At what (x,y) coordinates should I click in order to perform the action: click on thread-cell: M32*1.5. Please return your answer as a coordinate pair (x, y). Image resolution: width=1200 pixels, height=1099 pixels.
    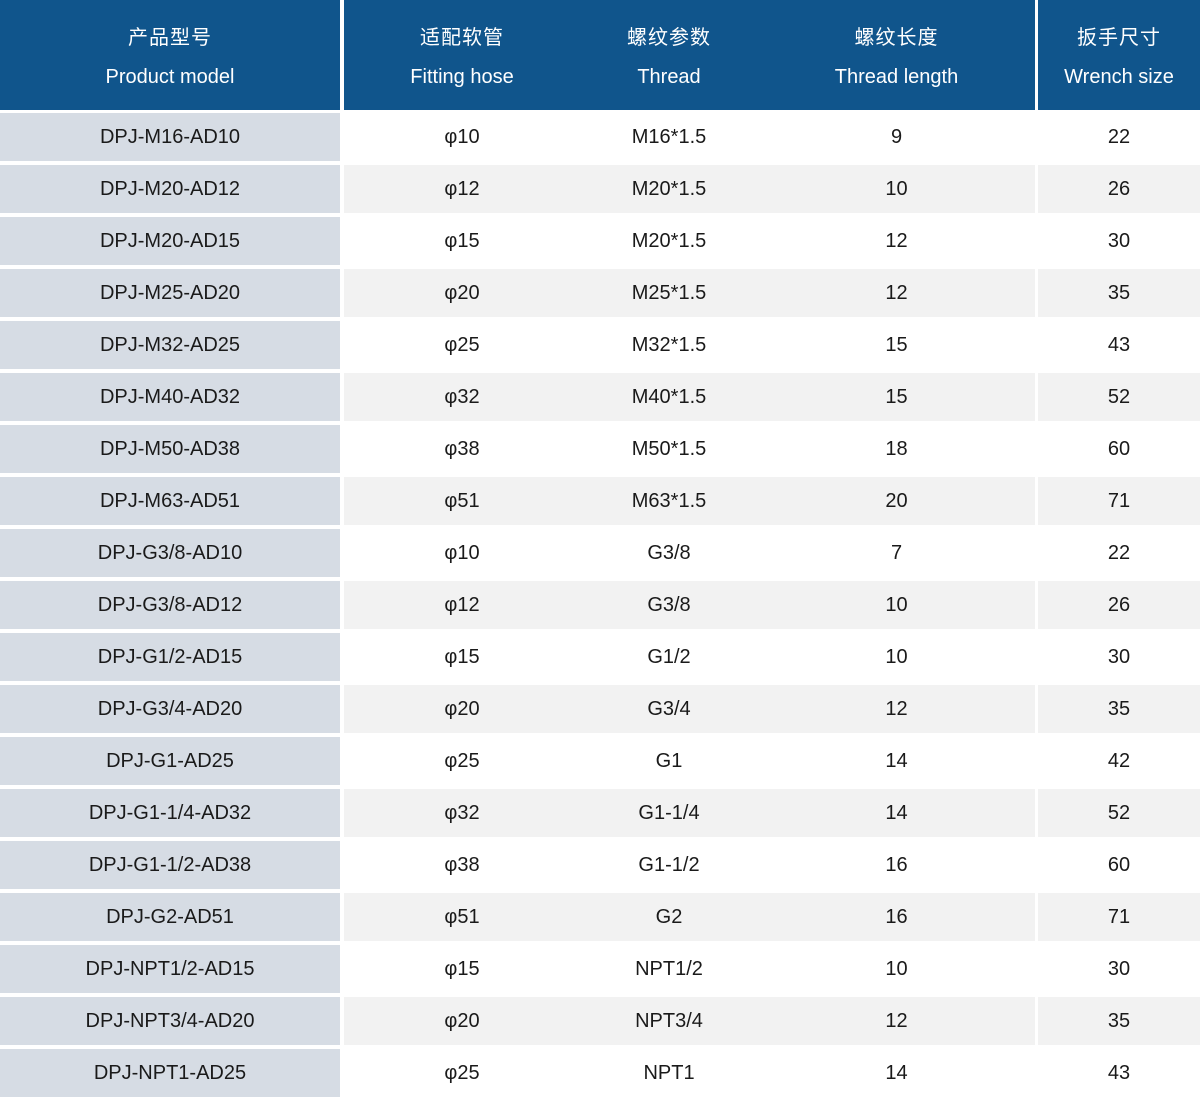
    Looking at the image, I should click on (669, 345).